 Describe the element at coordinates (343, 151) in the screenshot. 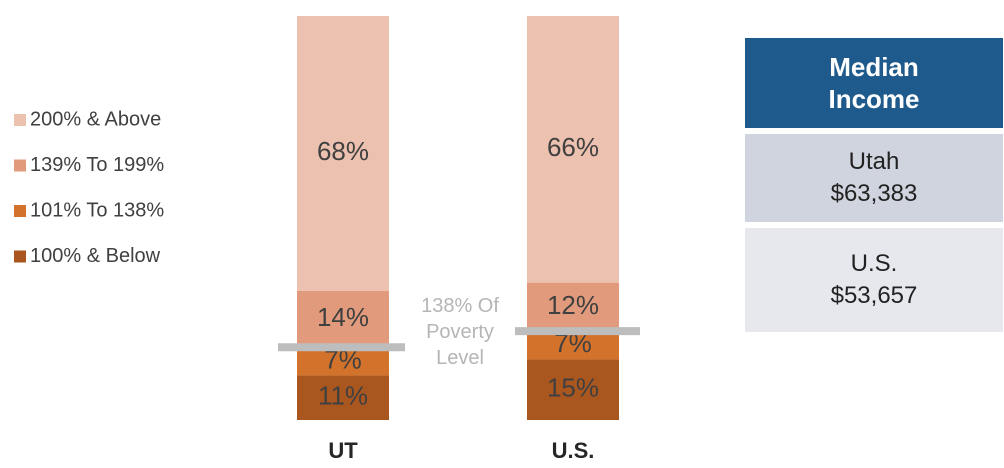

I see `value-label: 68%` at that location.